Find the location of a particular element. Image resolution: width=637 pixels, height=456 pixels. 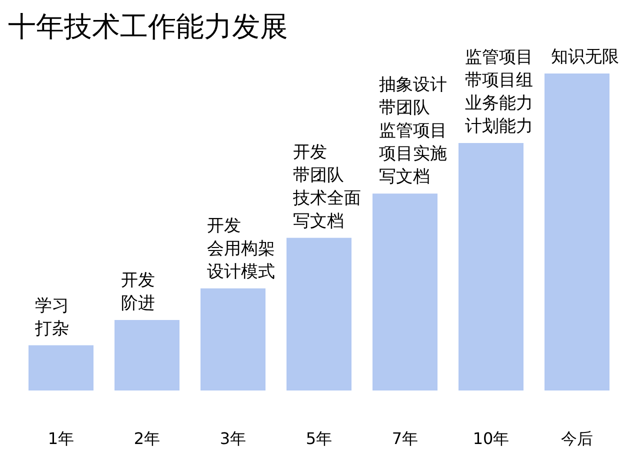

x-tick-label: 7年 is located at coordinates (405, 438).